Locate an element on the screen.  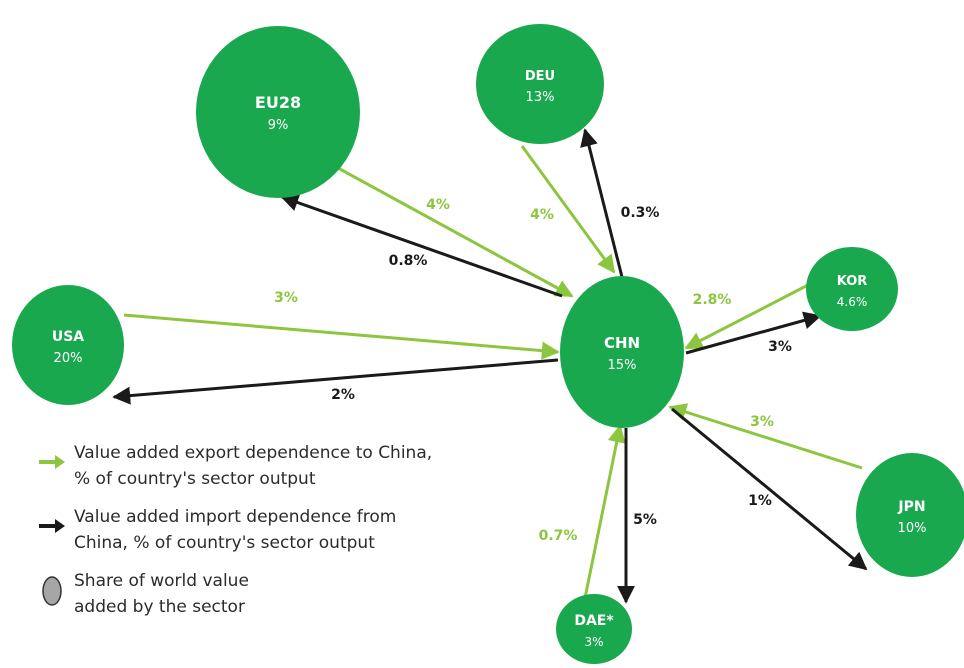
import-value-label-dae: 5% is located at coordinates (645, 520).